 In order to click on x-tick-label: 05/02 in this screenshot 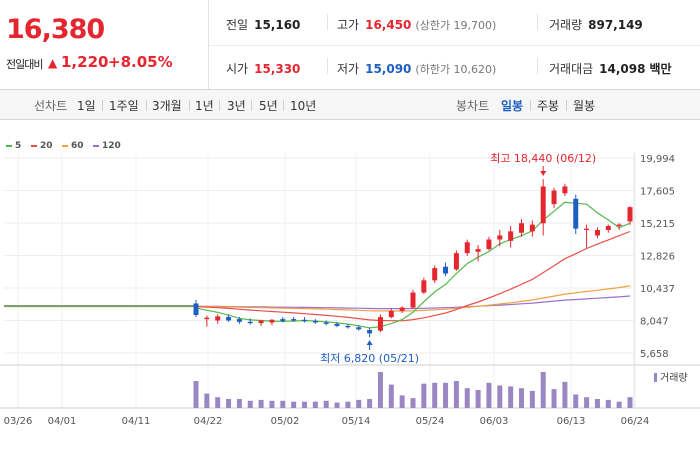, I will do `click(285, 421)`.